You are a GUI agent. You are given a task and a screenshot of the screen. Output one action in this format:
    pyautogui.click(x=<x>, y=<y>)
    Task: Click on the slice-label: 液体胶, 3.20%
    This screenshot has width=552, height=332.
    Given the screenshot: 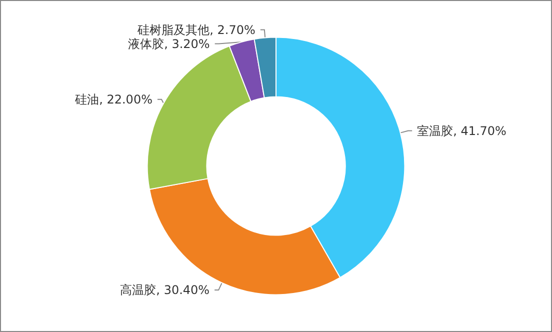 What is the action you would take?
    pyautogui.click(x=169, y=43)
    